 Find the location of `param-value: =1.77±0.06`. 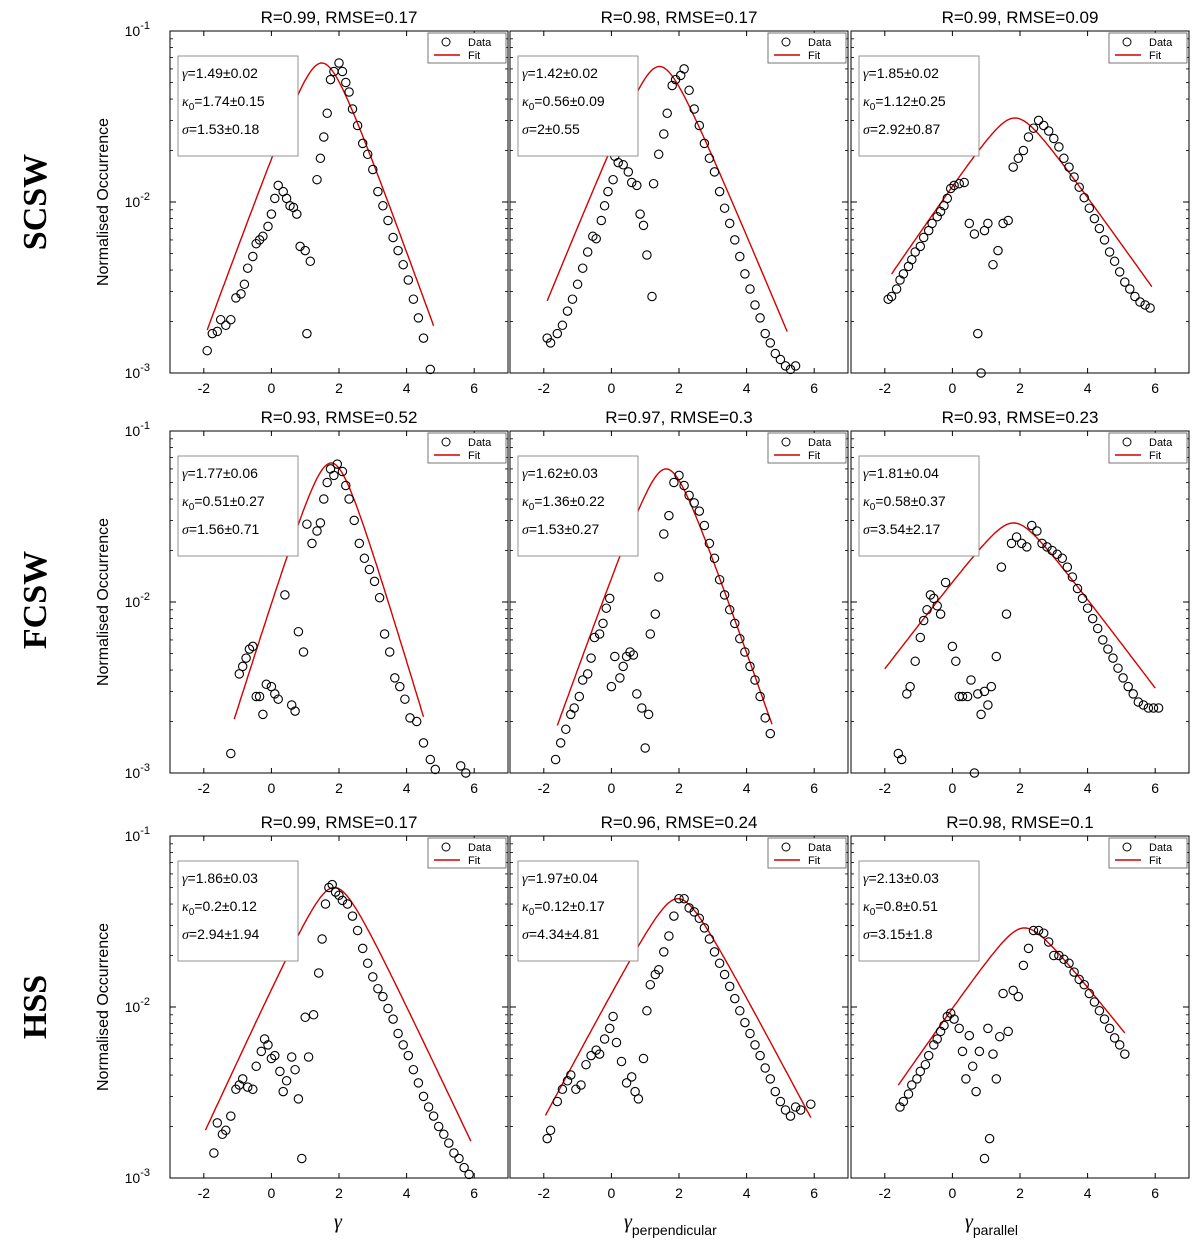

param-value: =1.77±0.06 is located at coordinates (223, 473).